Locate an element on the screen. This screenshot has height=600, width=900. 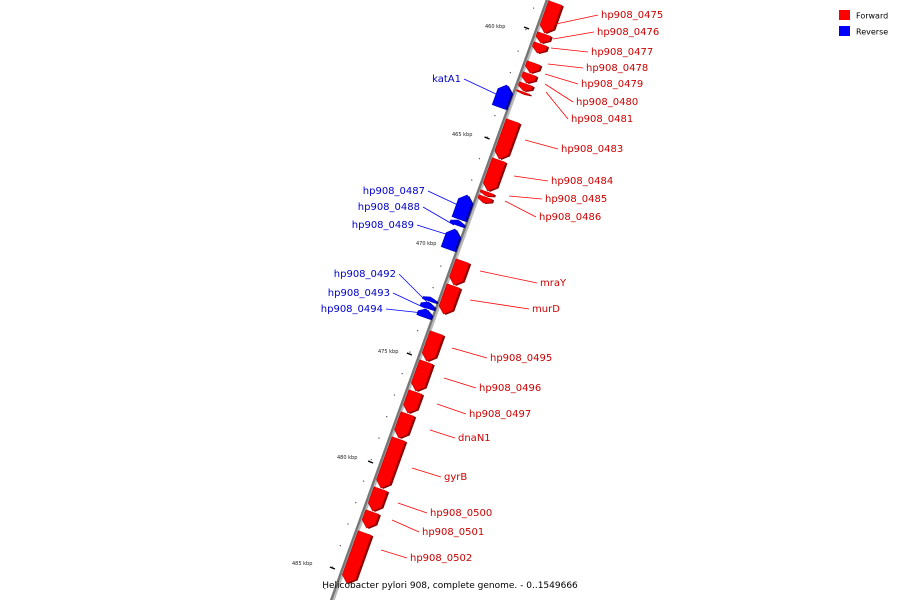
gene-label-hp908_0501: hp908_0501 is located at coordinates (453, 532).